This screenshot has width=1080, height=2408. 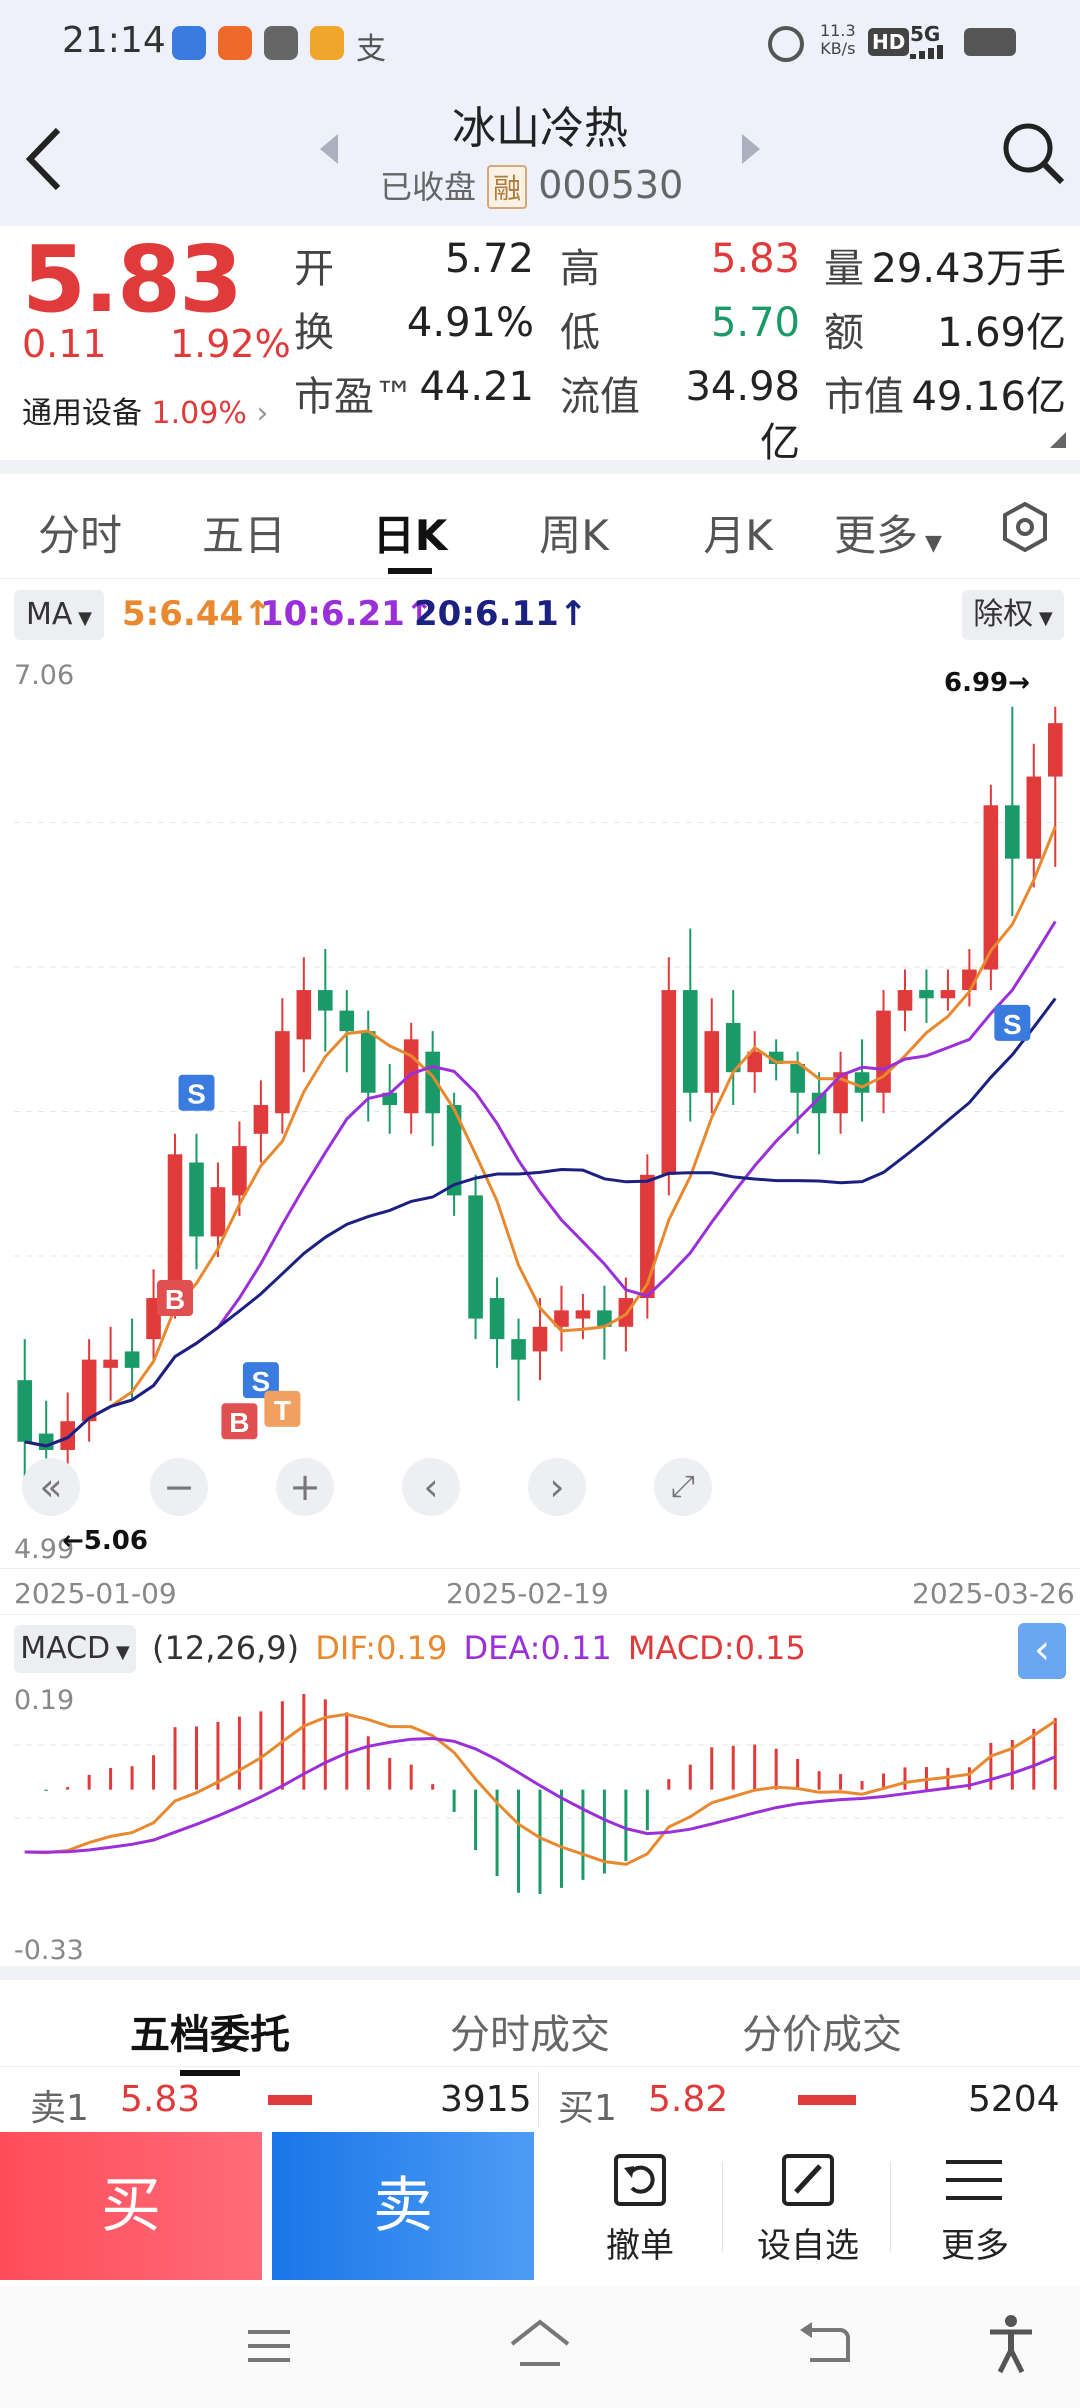 I want to click on ma-selector: MA ▼, so click(x=59, y=615).